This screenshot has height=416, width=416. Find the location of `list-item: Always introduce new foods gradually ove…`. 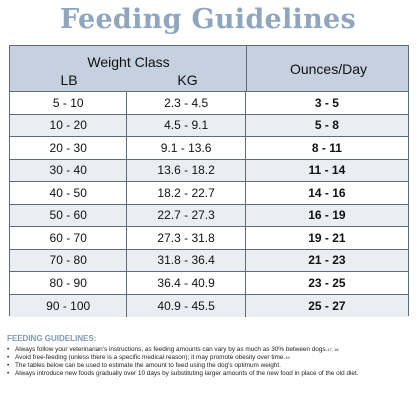

list-item: Always introduce new foods gradually ove… is located at coordinates (209, 374).